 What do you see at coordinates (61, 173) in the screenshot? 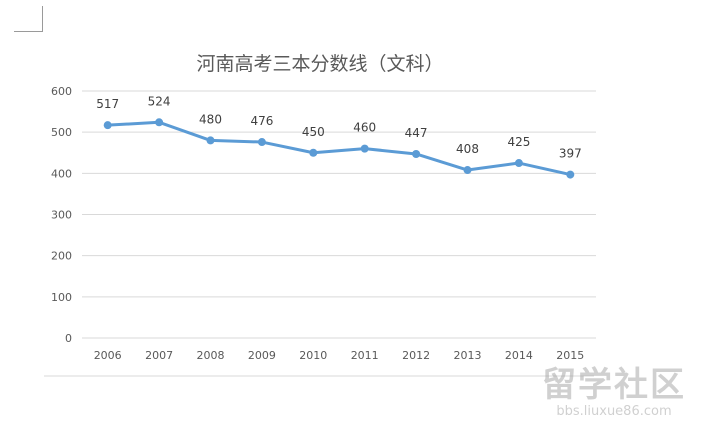
I see `y-tick-label: 400` at bounding box center [61, 173].